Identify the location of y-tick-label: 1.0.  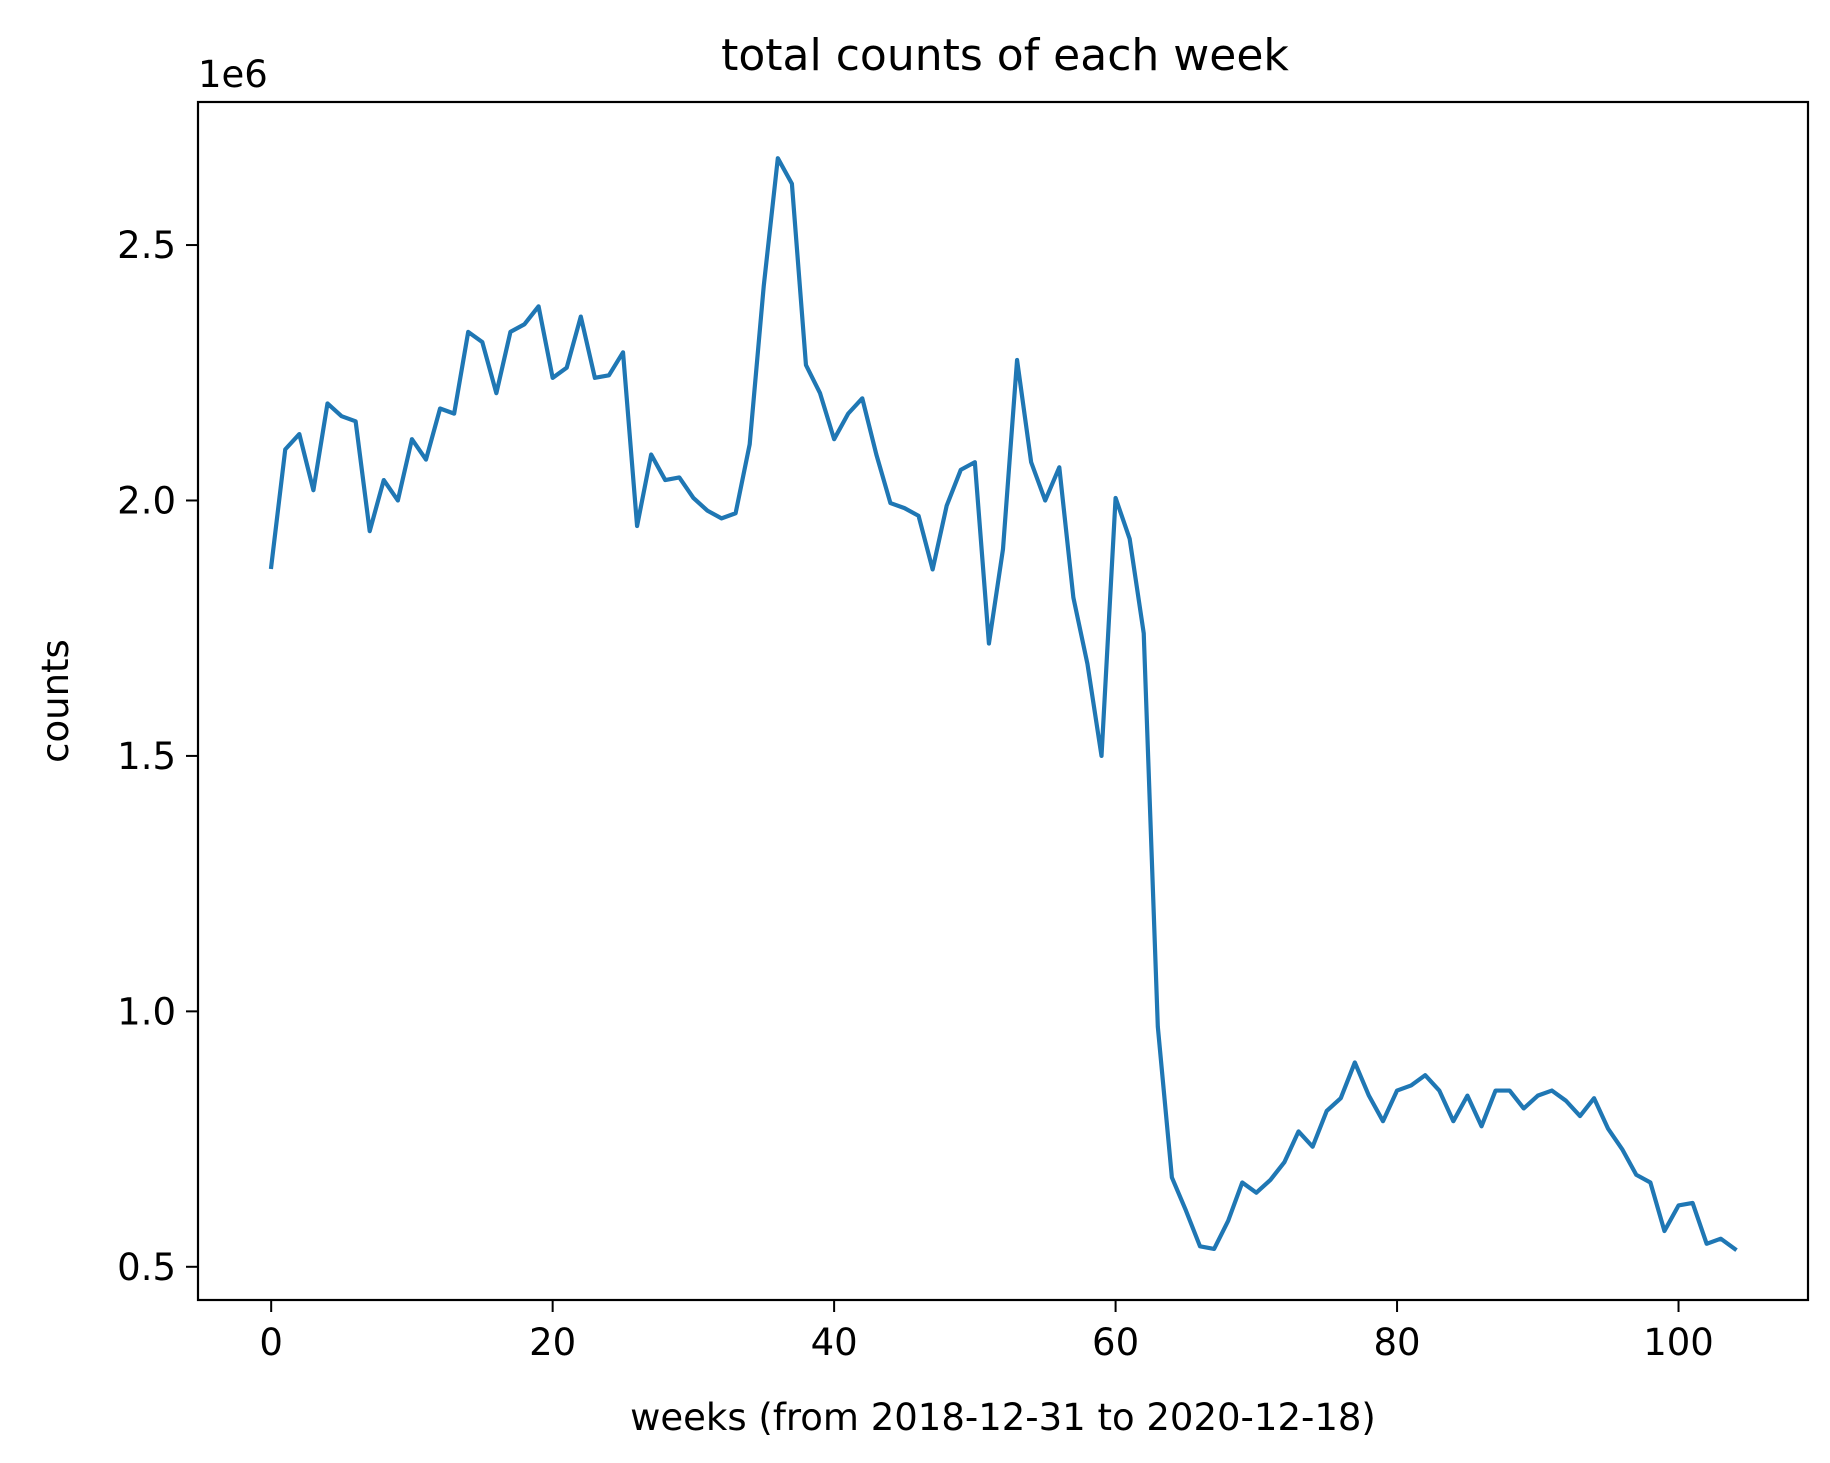
(146, 1011).